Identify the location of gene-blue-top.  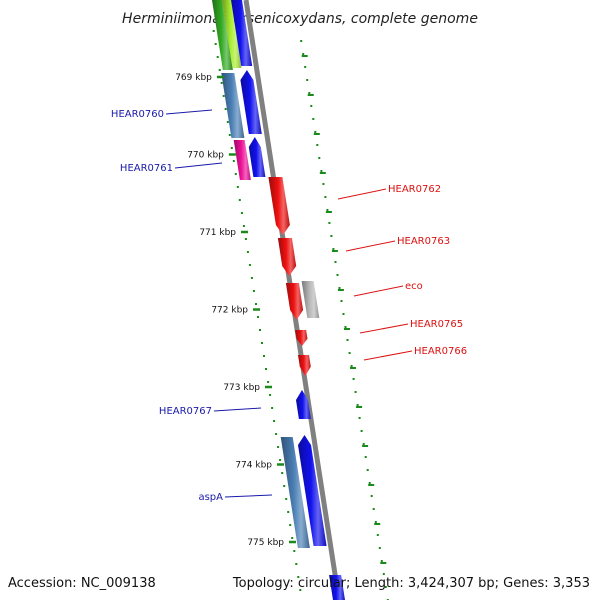
(242, 33).